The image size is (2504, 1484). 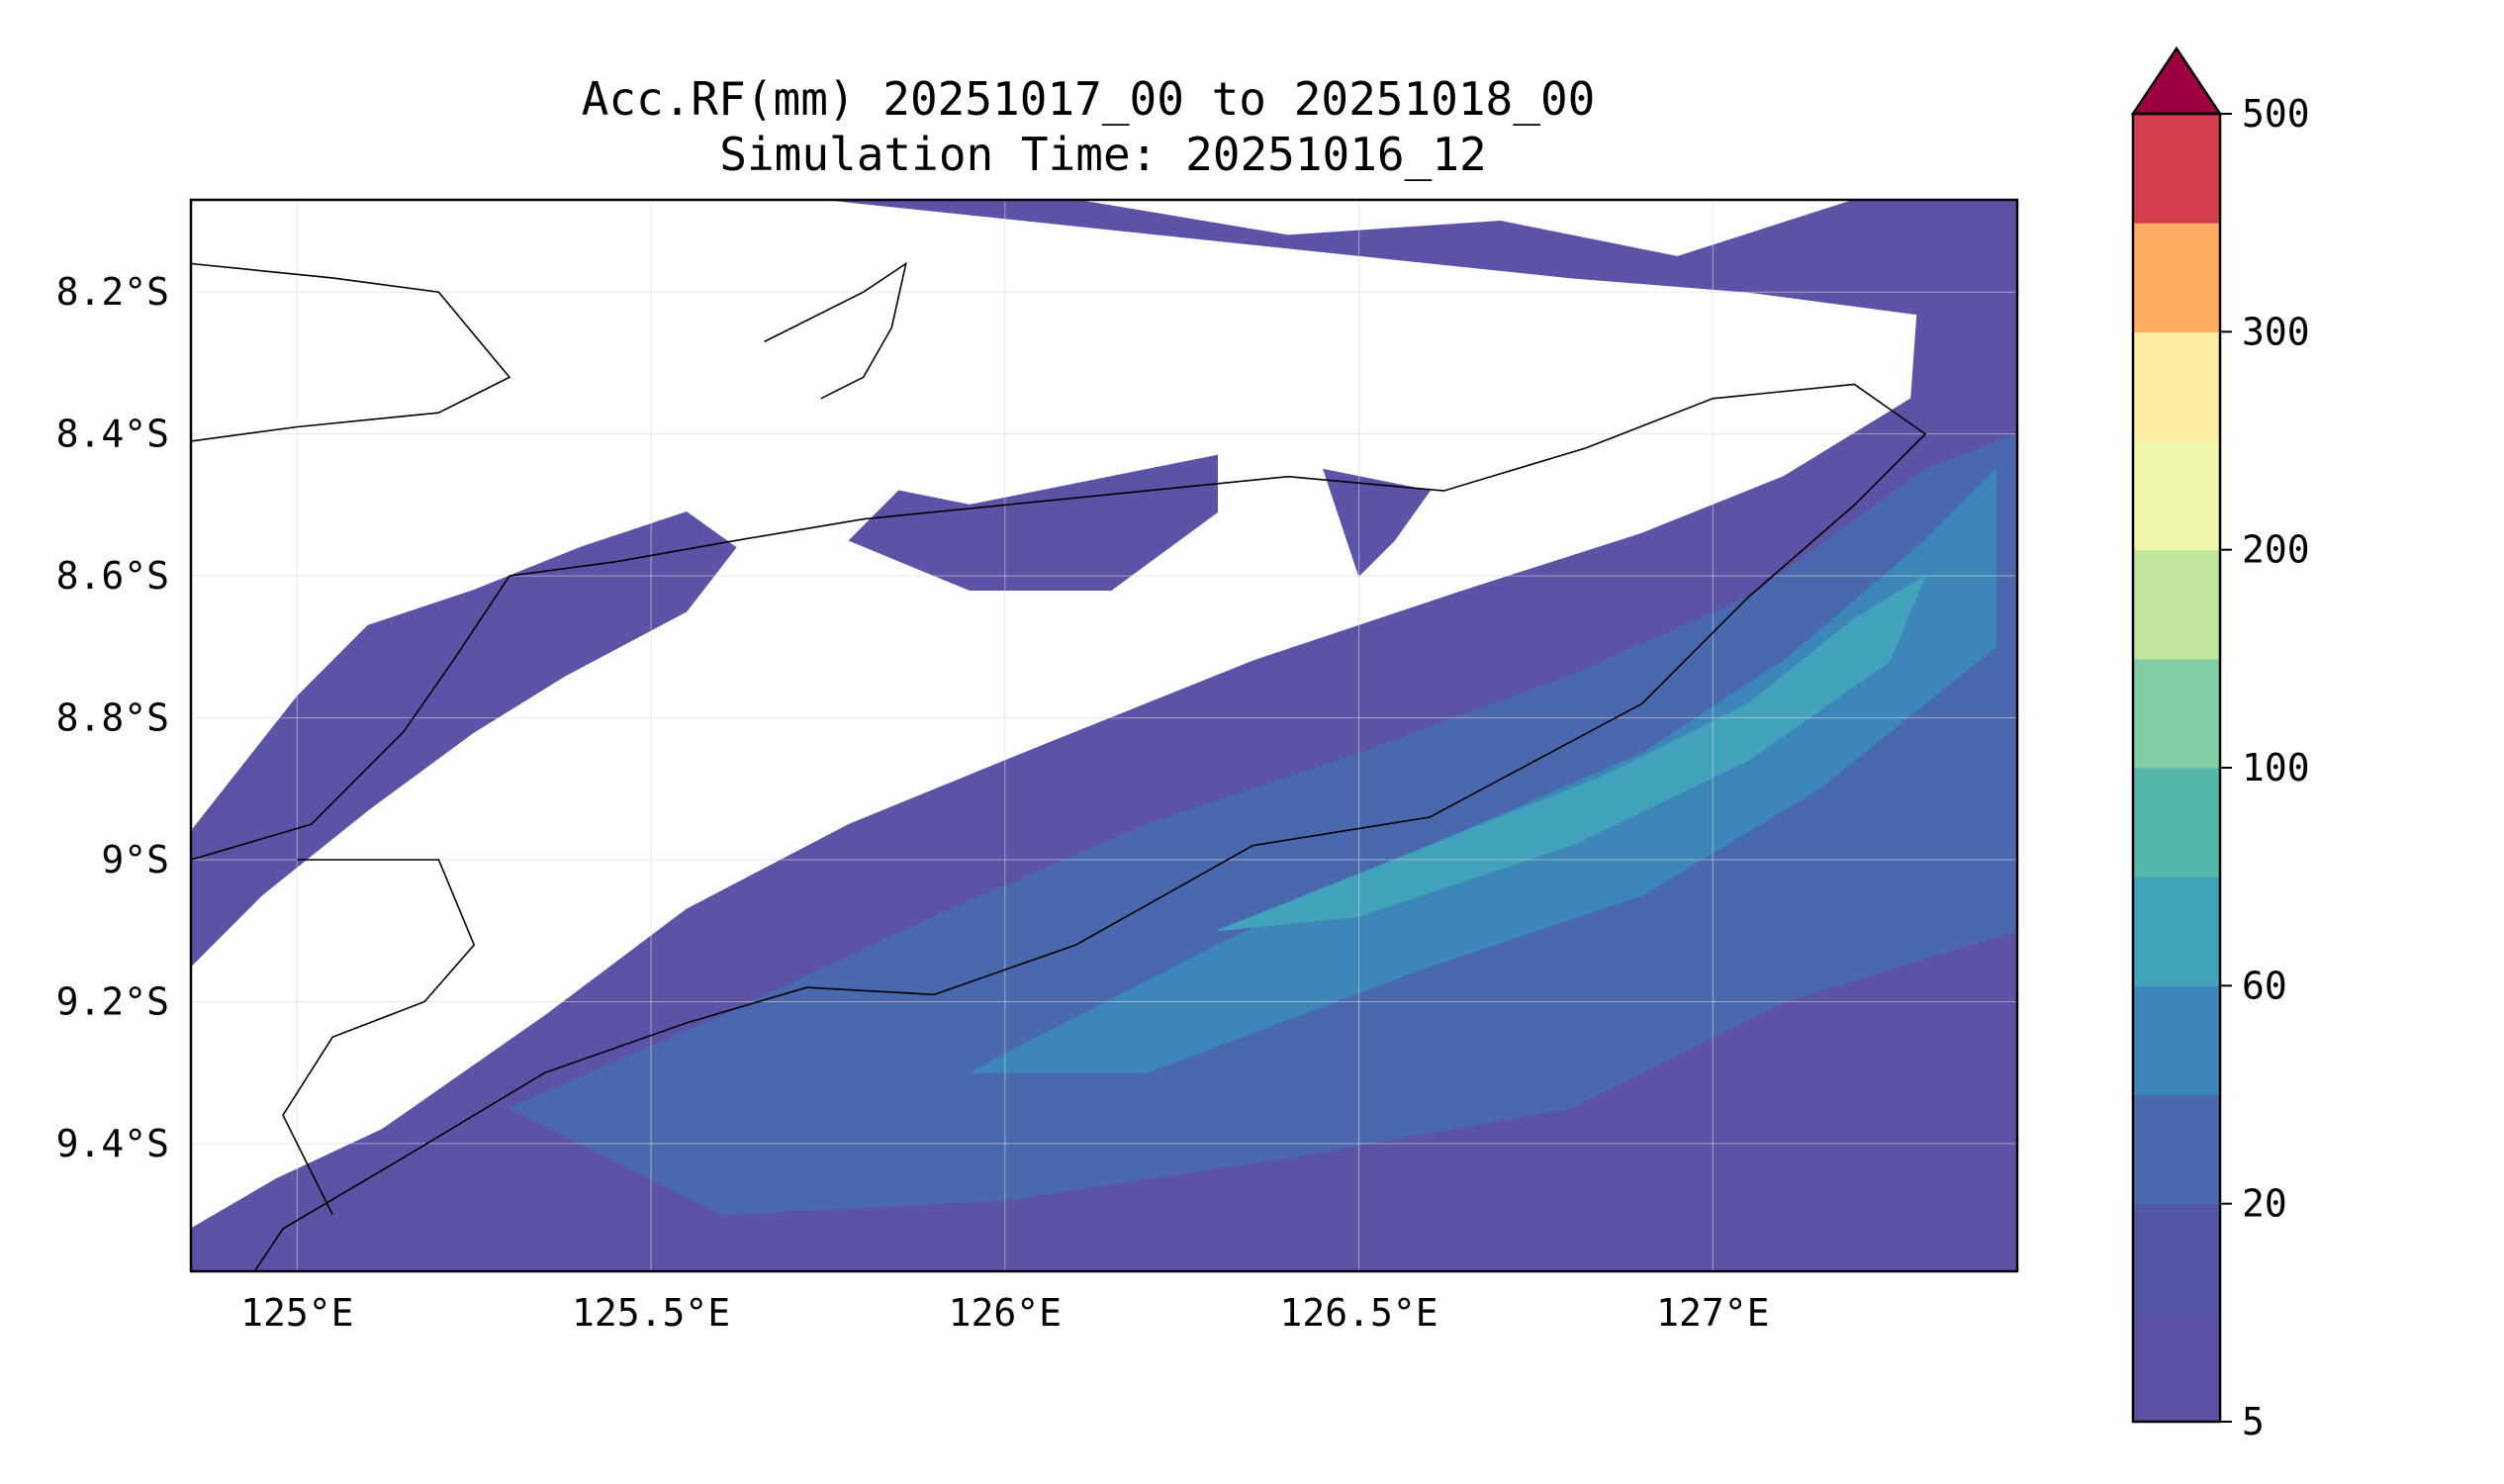 I want to click on x-tick-label: 126°E, so click(x=1005, y=1313).